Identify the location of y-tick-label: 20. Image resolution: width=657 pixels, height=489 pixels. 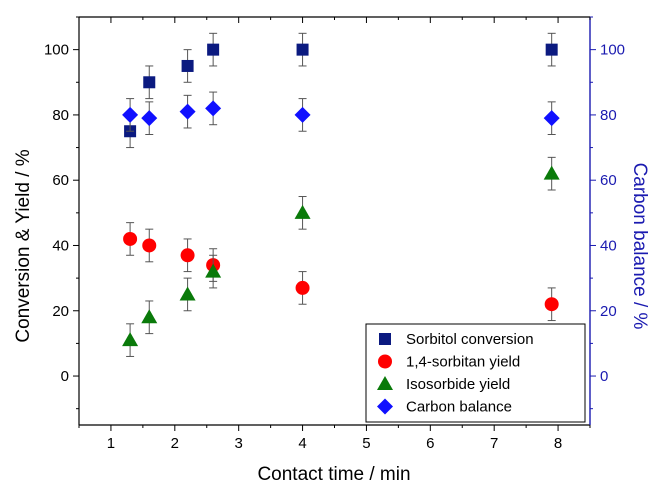
(60, 311).